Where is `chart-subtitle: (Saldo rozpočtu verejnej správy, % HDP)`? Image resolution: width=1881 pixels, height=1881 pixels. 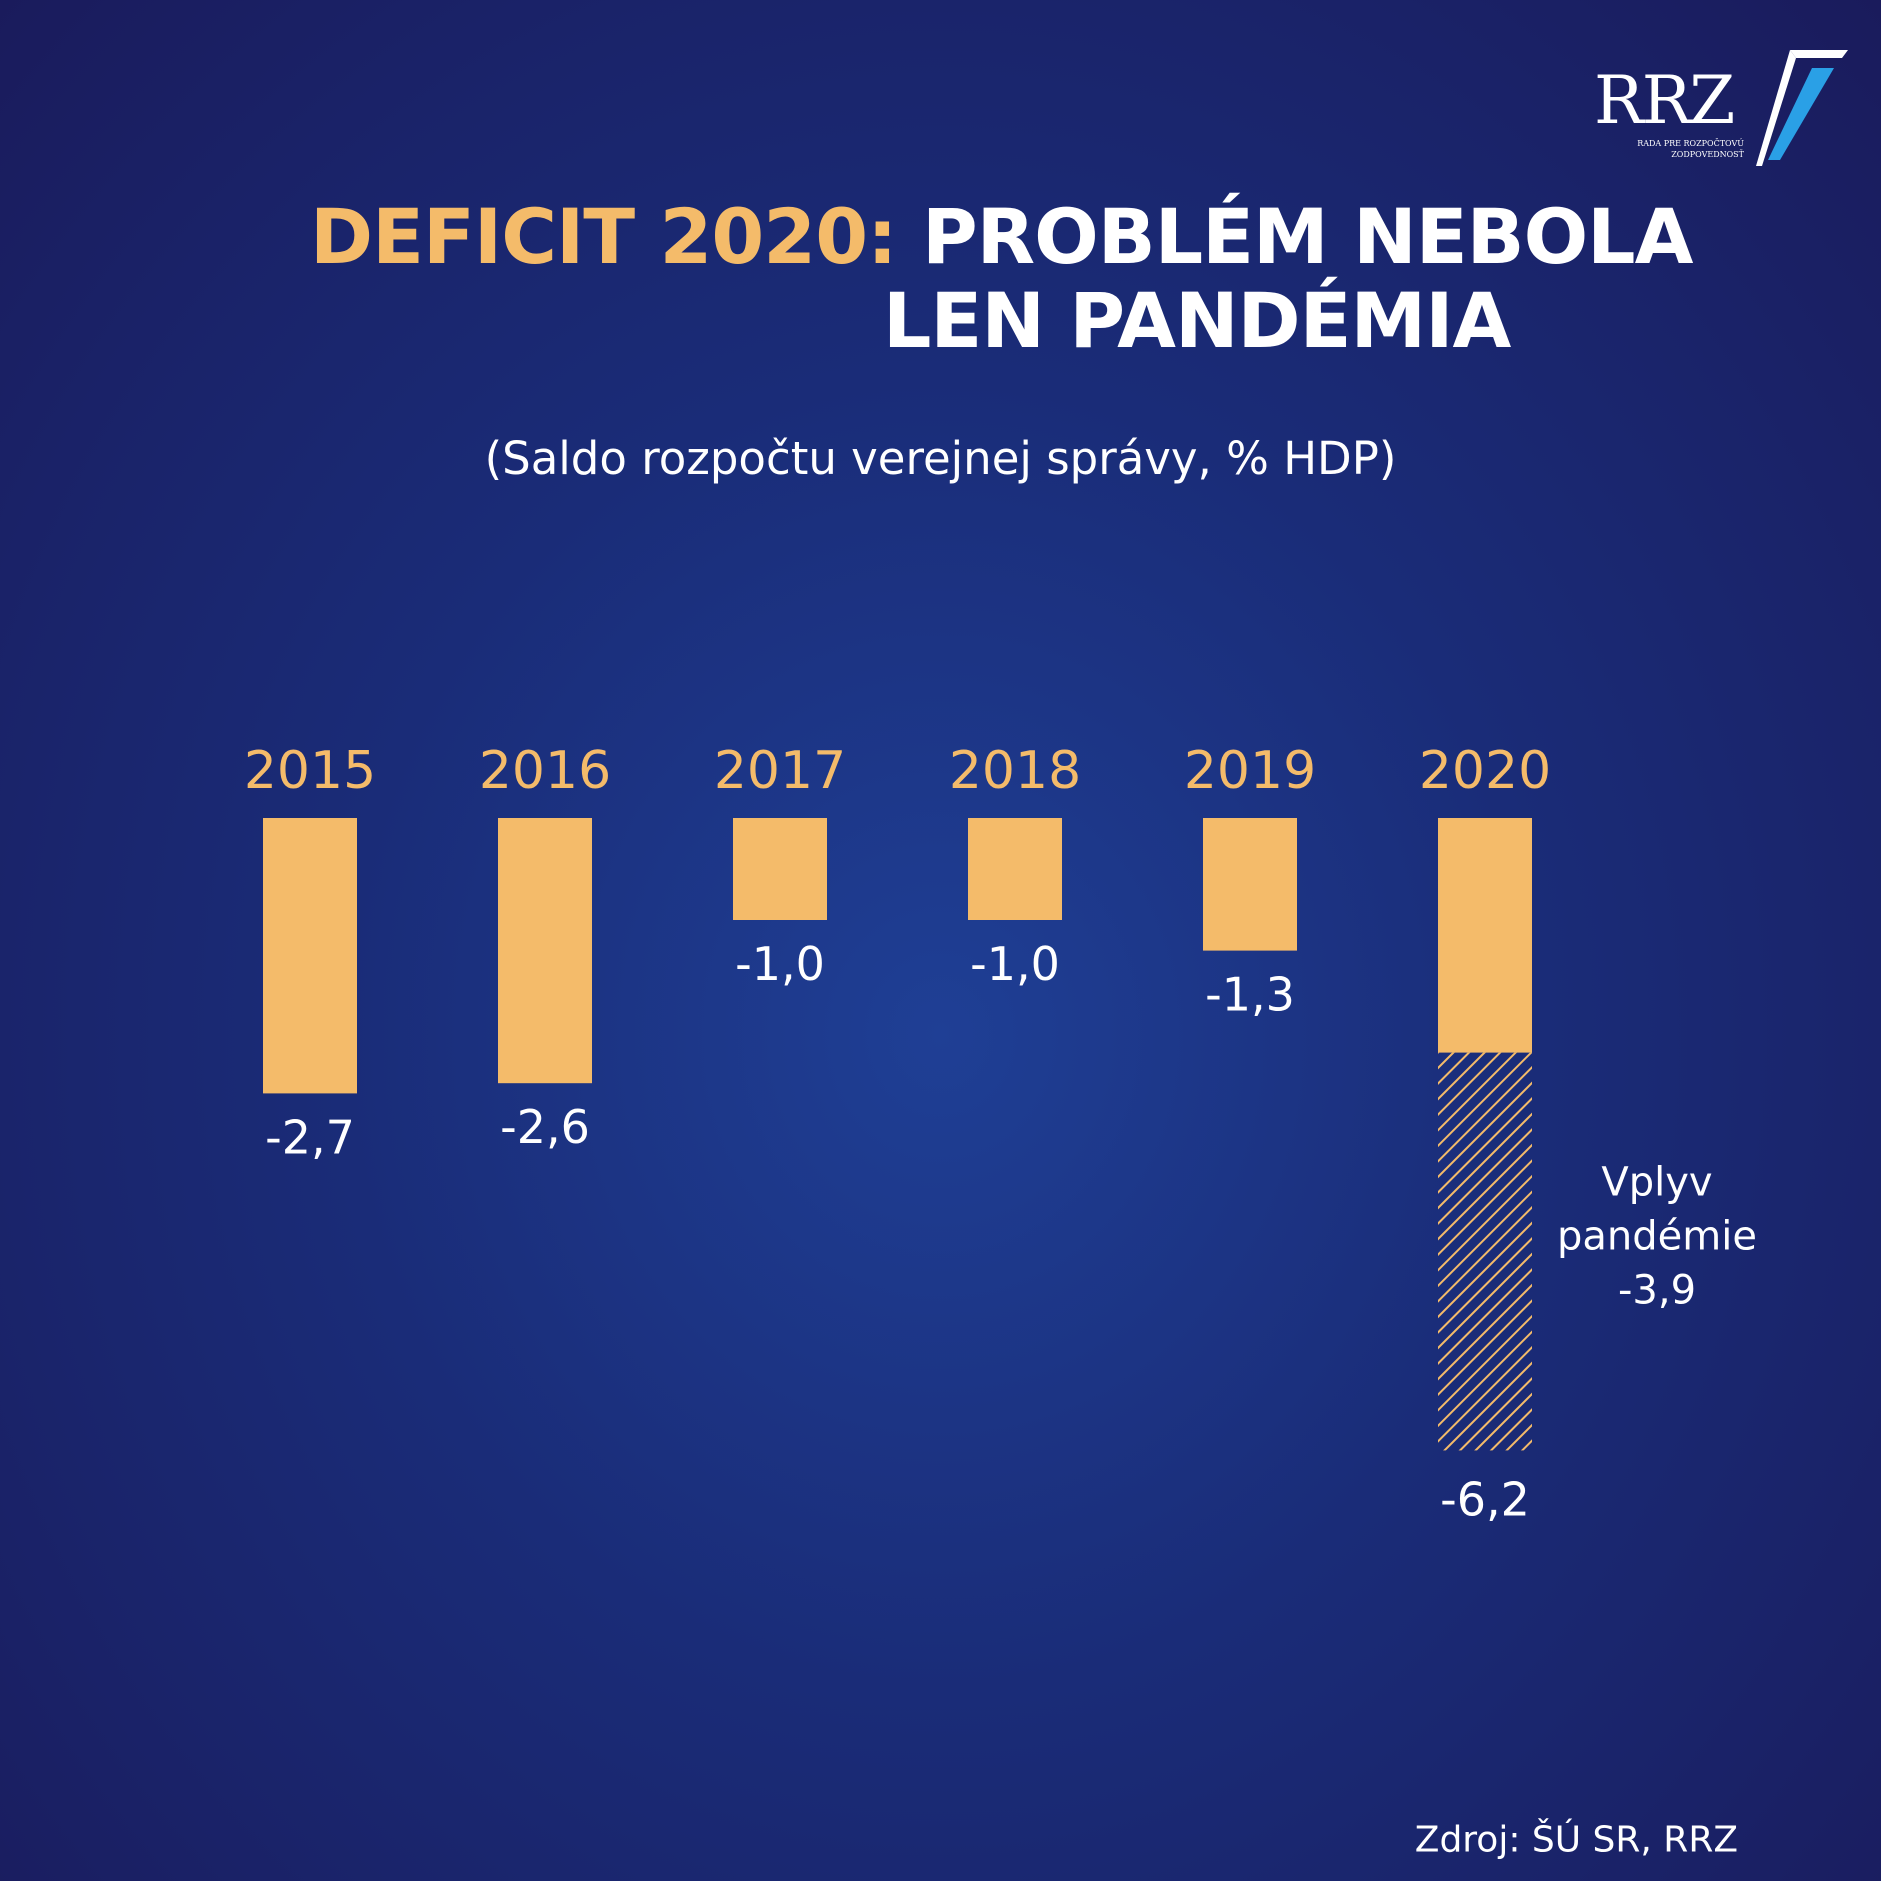 chart-subtitle: (Saldo rozpočtu verejnej správy, % HDP) is located at coordinates (940, 458).